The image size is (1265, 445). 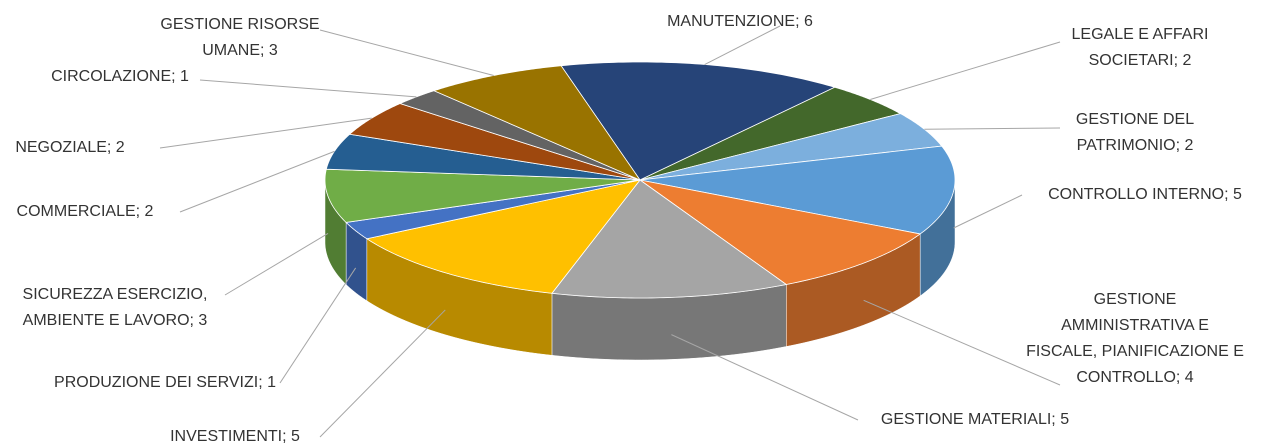 What do you see at coordinates (1135, 299) in the screenshot?
I see `data-label: GESTIONE` at bounding box center [1135, 299].